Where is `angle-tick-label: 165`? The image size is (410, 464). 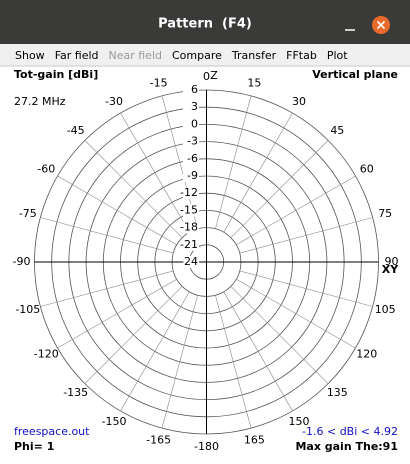
angle-tick-label: 165 is located at coordinates (254, 440).